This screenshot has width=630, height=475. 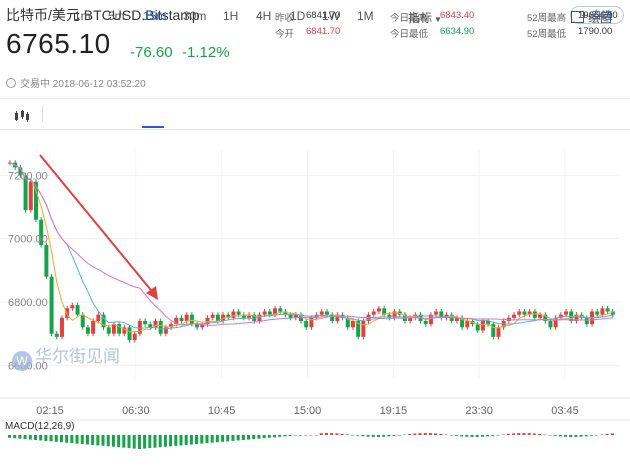 What do you see at coordinates (231, 16) in the screenshot?
I see `tab-1h: 1H` at bounding box center [231, 16].